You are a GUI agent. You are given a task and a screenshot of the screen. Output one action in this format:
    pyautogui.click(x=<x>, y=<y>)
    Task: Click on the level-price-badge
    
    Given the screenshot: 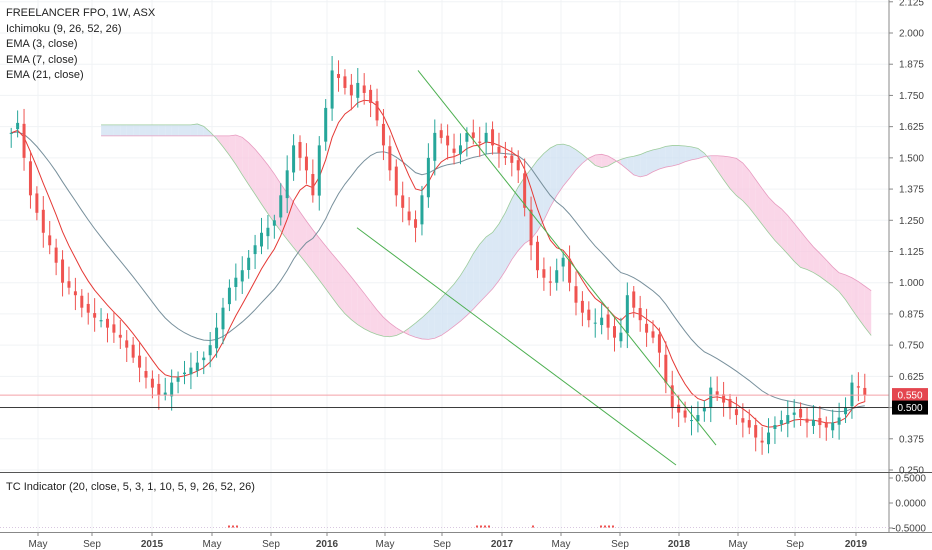 What is the action you would take?
    pyautogui.click(x=910, y=407)
    